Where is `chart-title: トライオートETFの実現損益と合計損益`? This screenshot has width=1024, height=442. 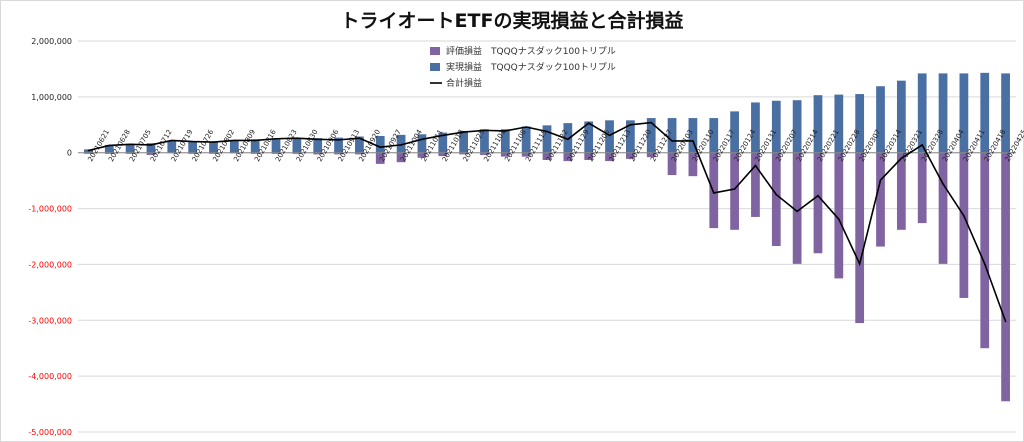
chart-title: トライオートETFの実現損益と合計損益 is located at coordinates (512, 21).